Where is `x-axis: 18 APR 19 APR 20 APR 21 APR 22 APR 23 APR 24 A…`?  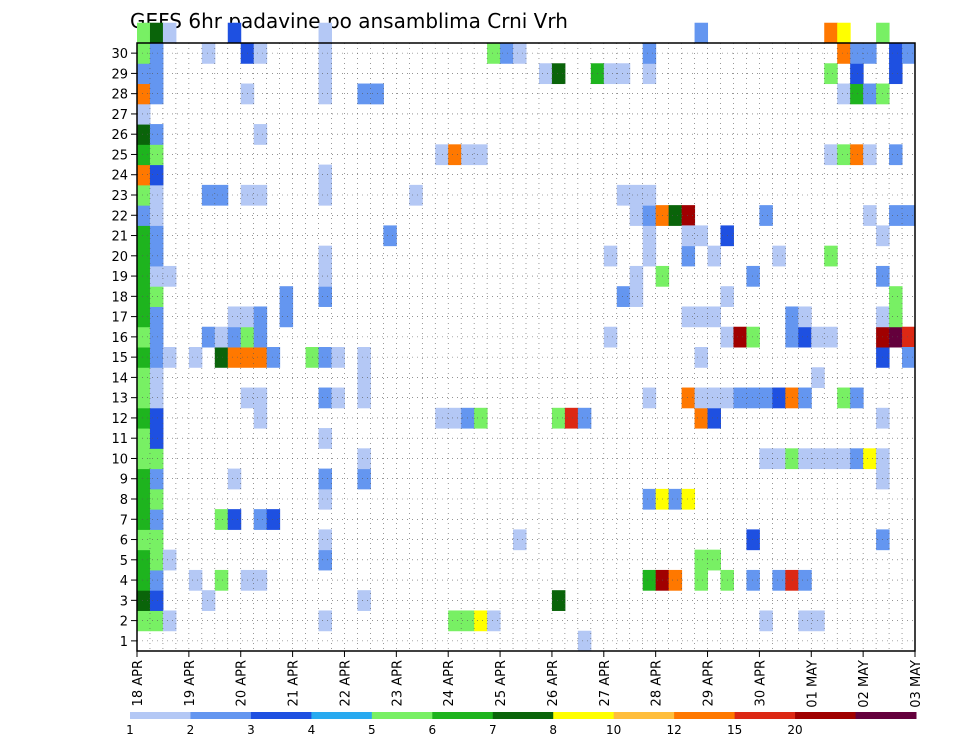 x-axis: 18 APR 19 APR 20 APR 21 APR 22 APR 23 APR 24 A… is located at coordinates (527, 679).